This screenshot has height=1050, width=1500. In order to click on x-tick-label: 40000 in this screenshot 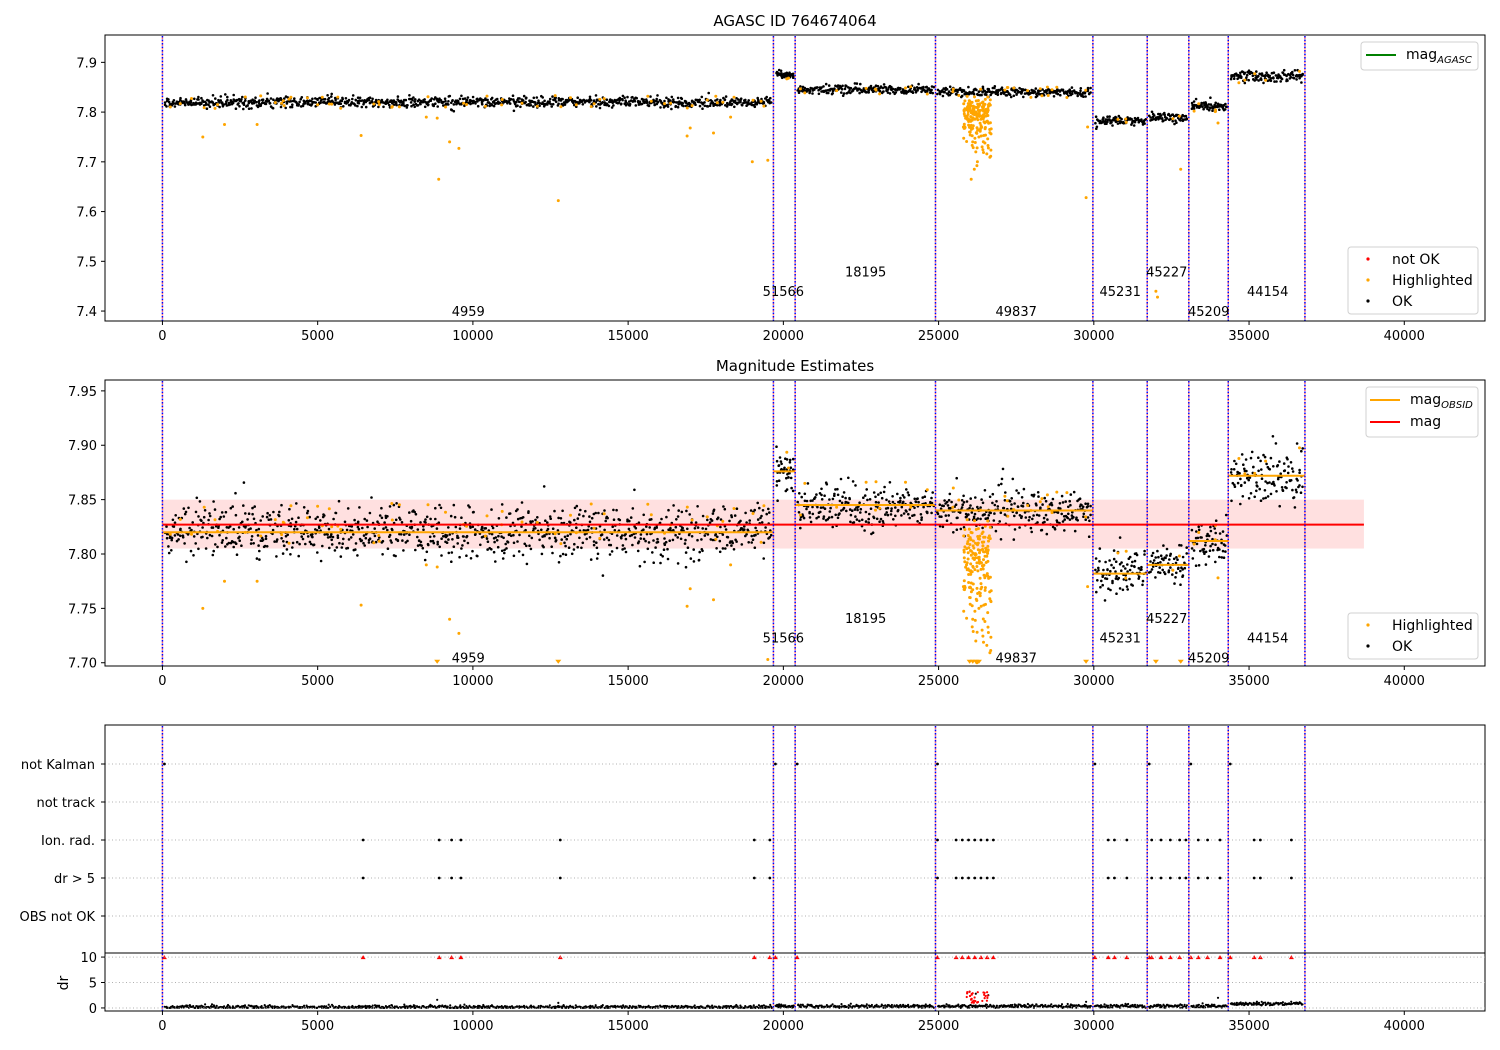, I will do `click(1404, 336)`.